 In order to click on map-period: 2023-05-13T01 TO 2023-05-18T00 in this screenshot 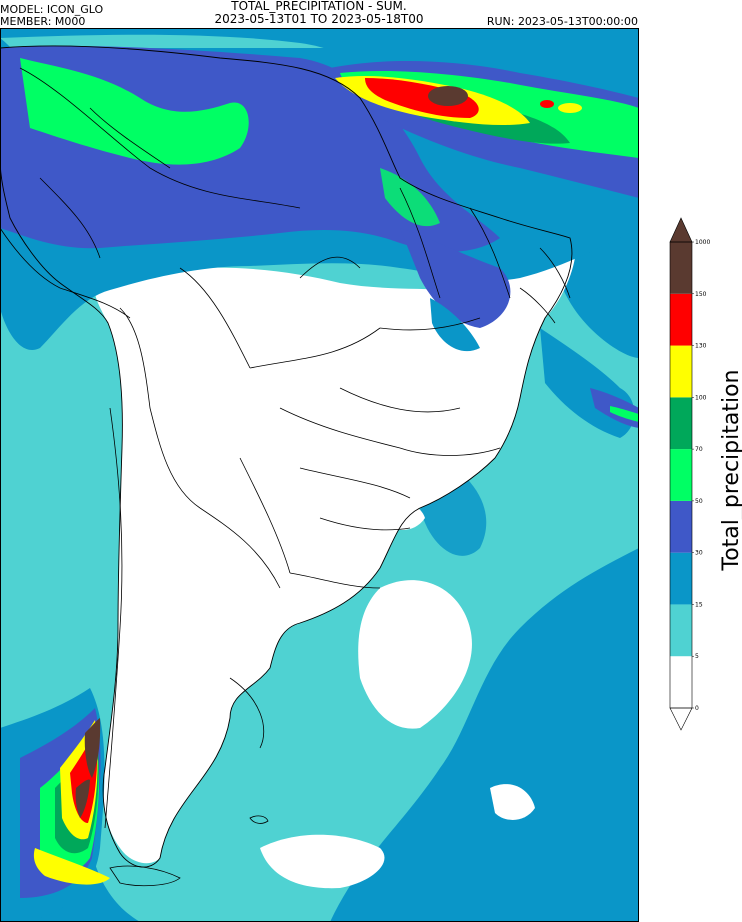, I will do `click(319, 19)`.